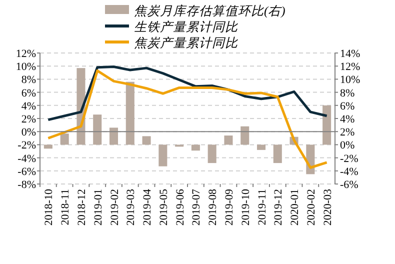 Image resolution: width=395 pixels, height=264 pixels. I want to click on legend-label: 焦炭月库存估算值环比(右), so click(210, 11).